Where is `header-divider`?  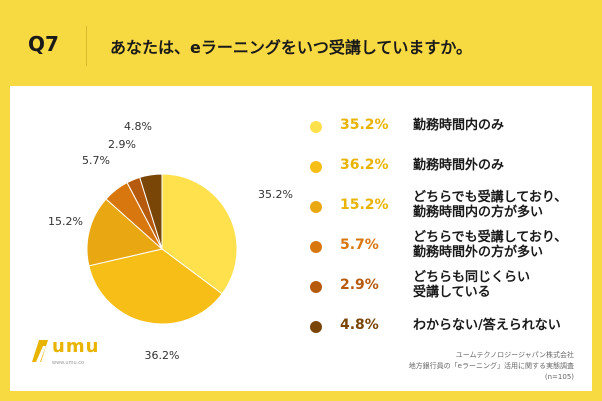 header-divider is located at coordinates (86, 46).